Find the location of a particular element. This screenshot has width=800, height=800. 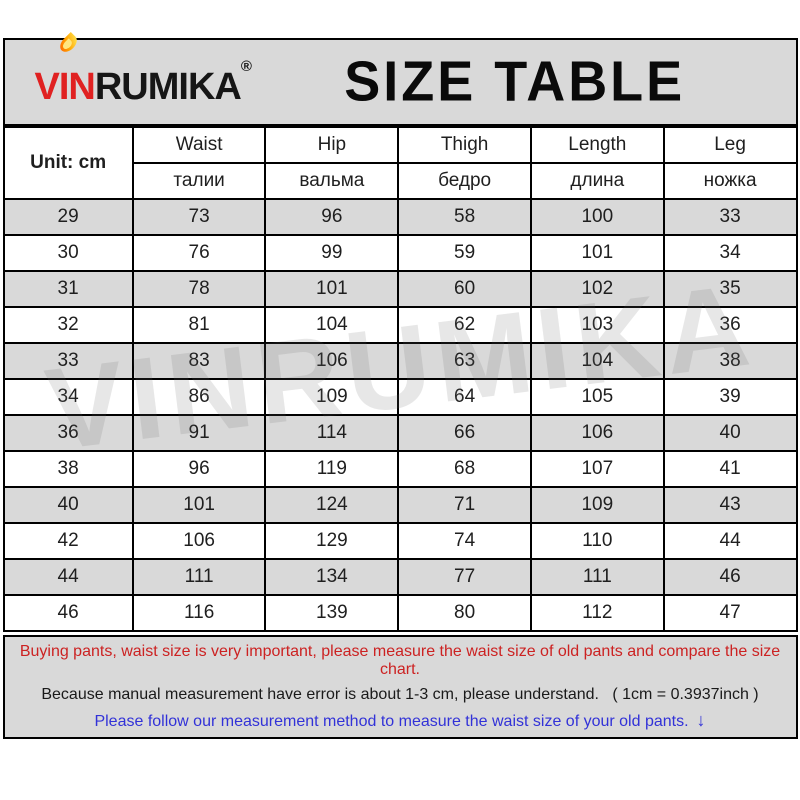

table-row: 38 96 119 68 107 41 is located at coordinates (400, 469).